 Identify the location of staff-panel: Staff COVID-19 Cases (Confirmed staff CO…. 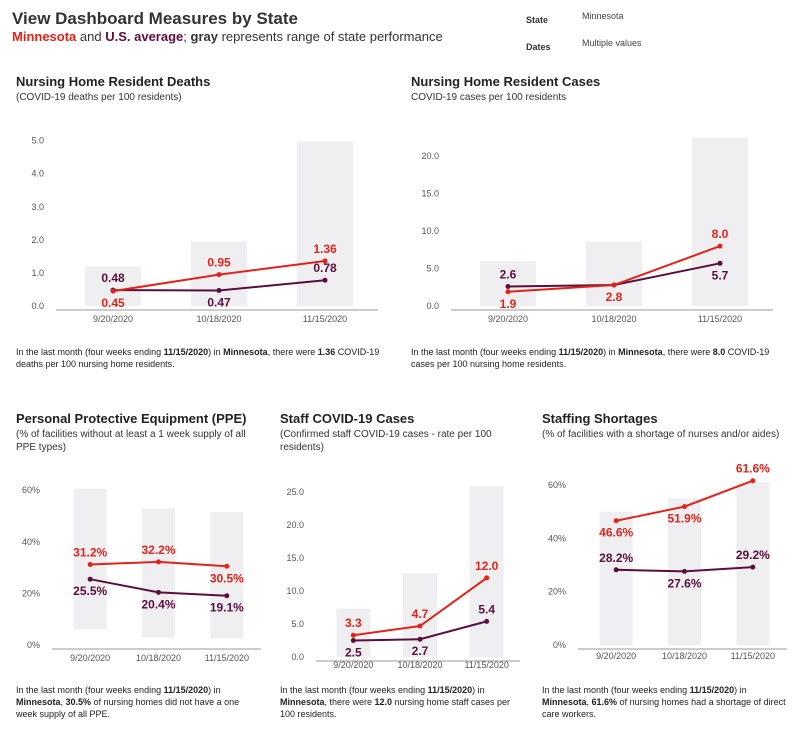
(402, 576).